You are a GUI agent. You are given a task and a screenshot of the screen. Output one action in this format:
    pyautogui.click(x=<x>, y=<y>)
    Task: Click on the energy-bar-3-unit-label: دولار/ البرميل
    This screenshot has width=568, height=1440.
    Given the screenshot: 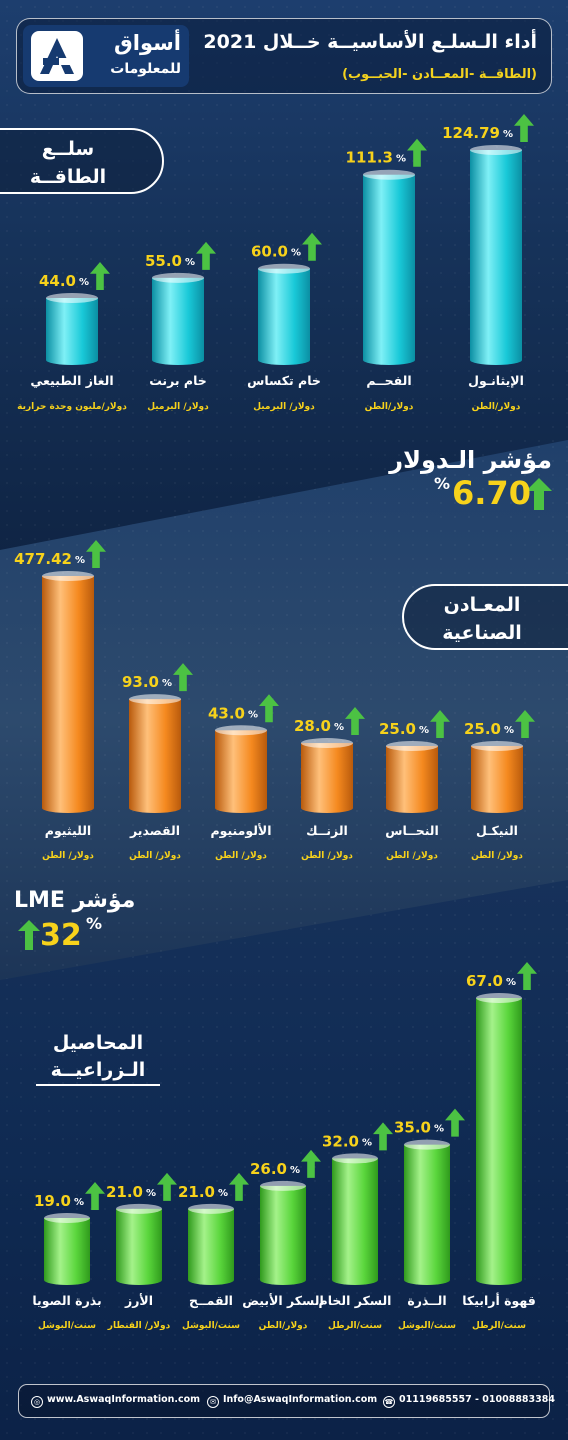 What is the action you would take?
    pyautogui.click(x=284, y=407)
    